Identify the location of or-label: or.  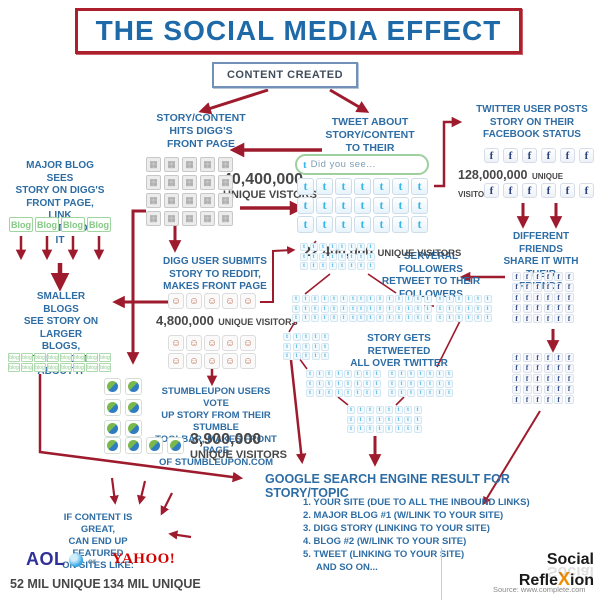
(92, 561).